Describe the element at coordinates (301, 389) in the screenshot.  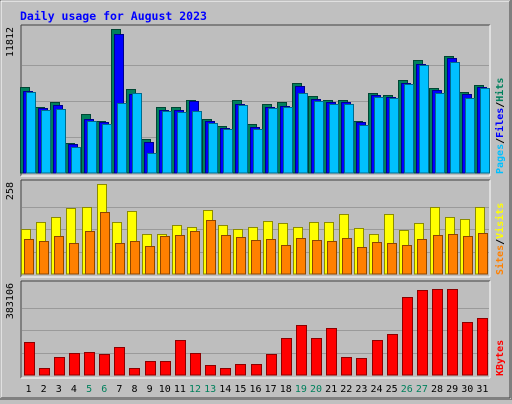
I see `x-tick-label: 19` at that location.